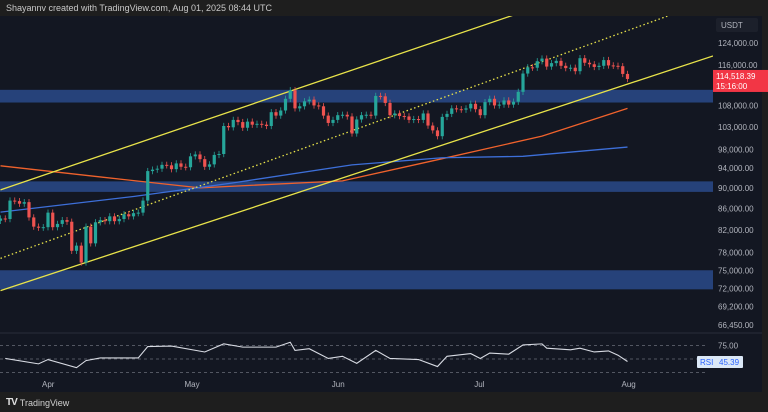 This screenshot has height=412, width=768. What do you see at coordinates (732, 86) in the screenshot?
I see `candle-countdown: 15:16:00` at bounding box center [732, 86].